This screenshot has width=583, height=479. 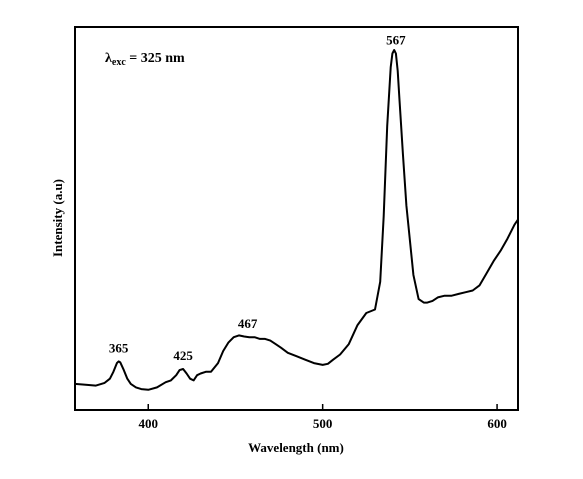 What do you see at coordinates (155, 58) in the screenshot?
I see `annotation-text: = 325 nm` at bounding box center [155, 58].